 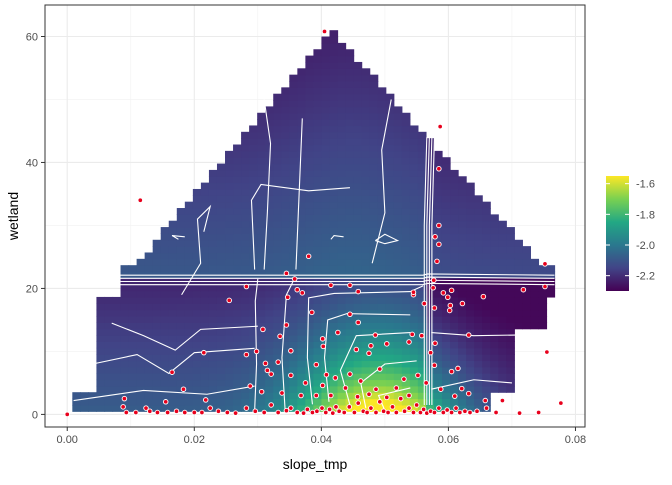 I want to click on contour-line, so click(x=299, y=194).